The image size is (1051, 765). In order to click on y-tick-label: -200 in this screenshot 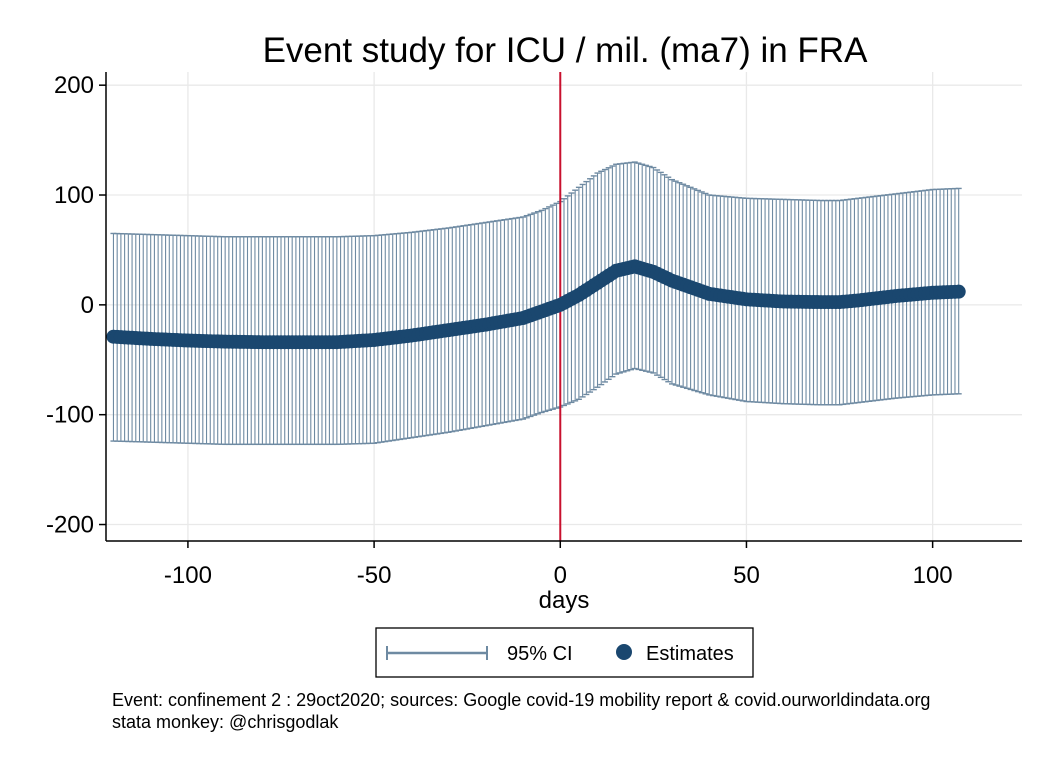, I will do `click(70, 525)`.